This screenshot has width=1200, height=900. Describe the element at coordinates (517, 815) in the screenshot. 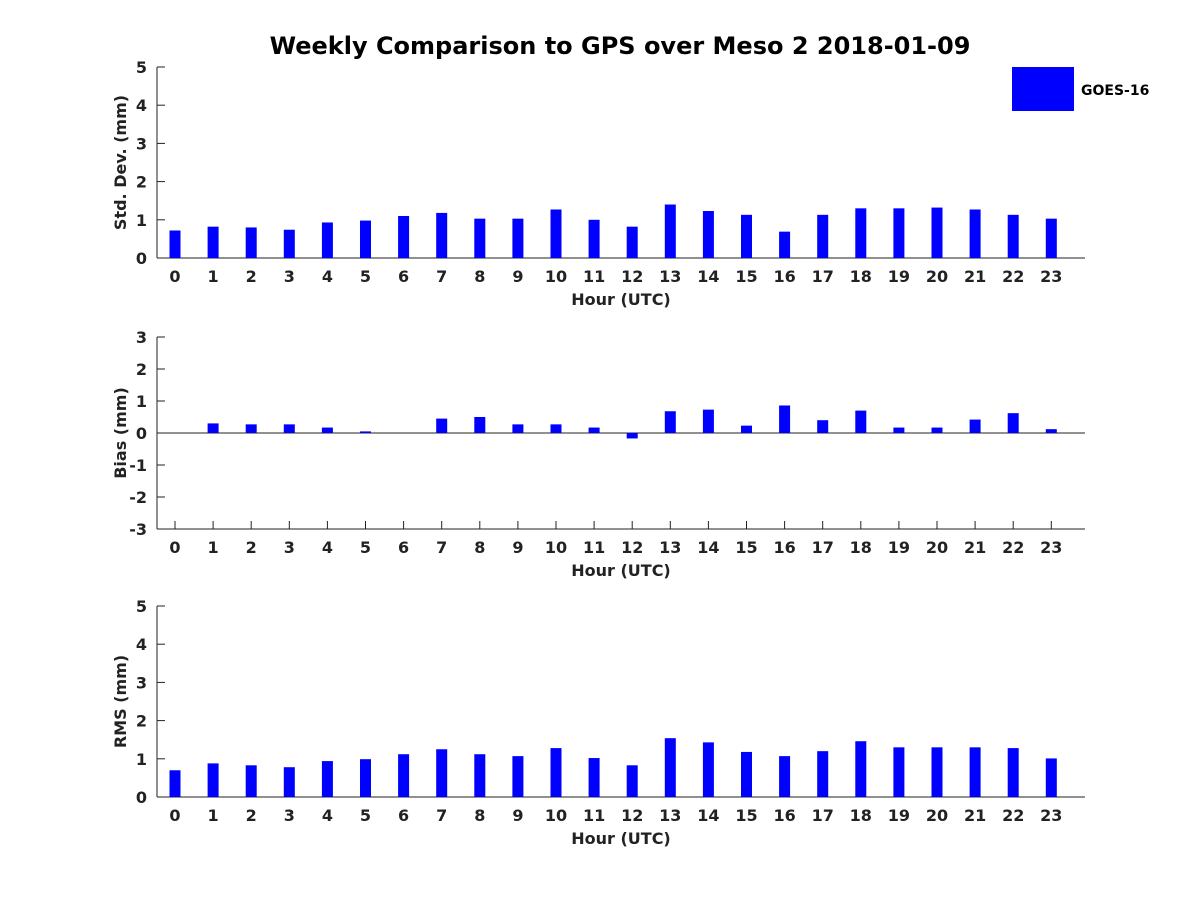

I see `x-tick-label: 9` at that location.